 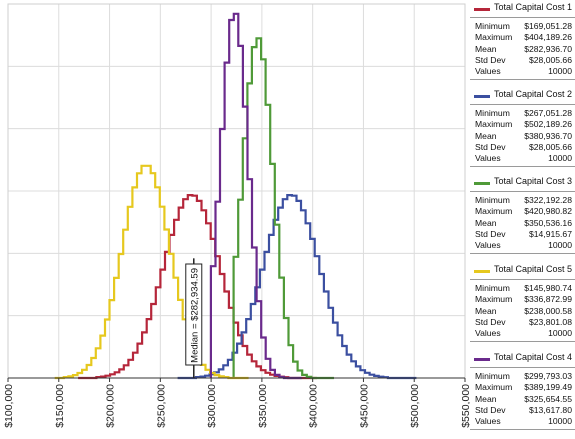 What do you see at coordinates (548, 124) in the screenshot?
I see `legend-stat-value: $502,189.26` at bounding box center [548, 124].